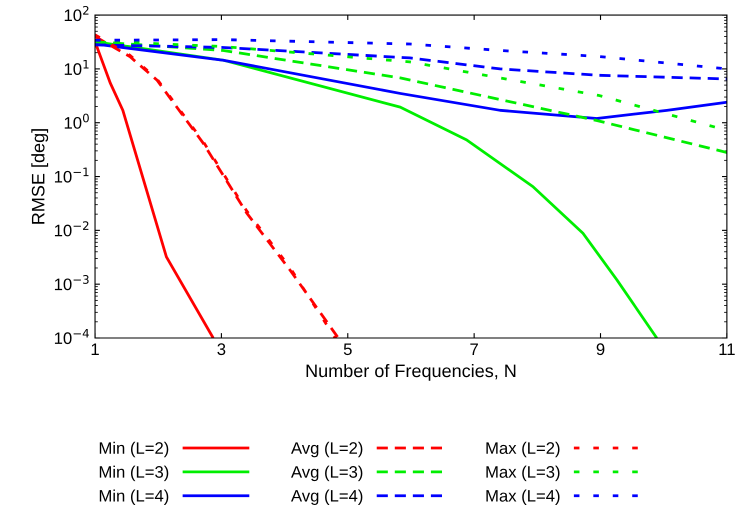  I want to click on legend-label: Max (L=4), so click(523, 497).